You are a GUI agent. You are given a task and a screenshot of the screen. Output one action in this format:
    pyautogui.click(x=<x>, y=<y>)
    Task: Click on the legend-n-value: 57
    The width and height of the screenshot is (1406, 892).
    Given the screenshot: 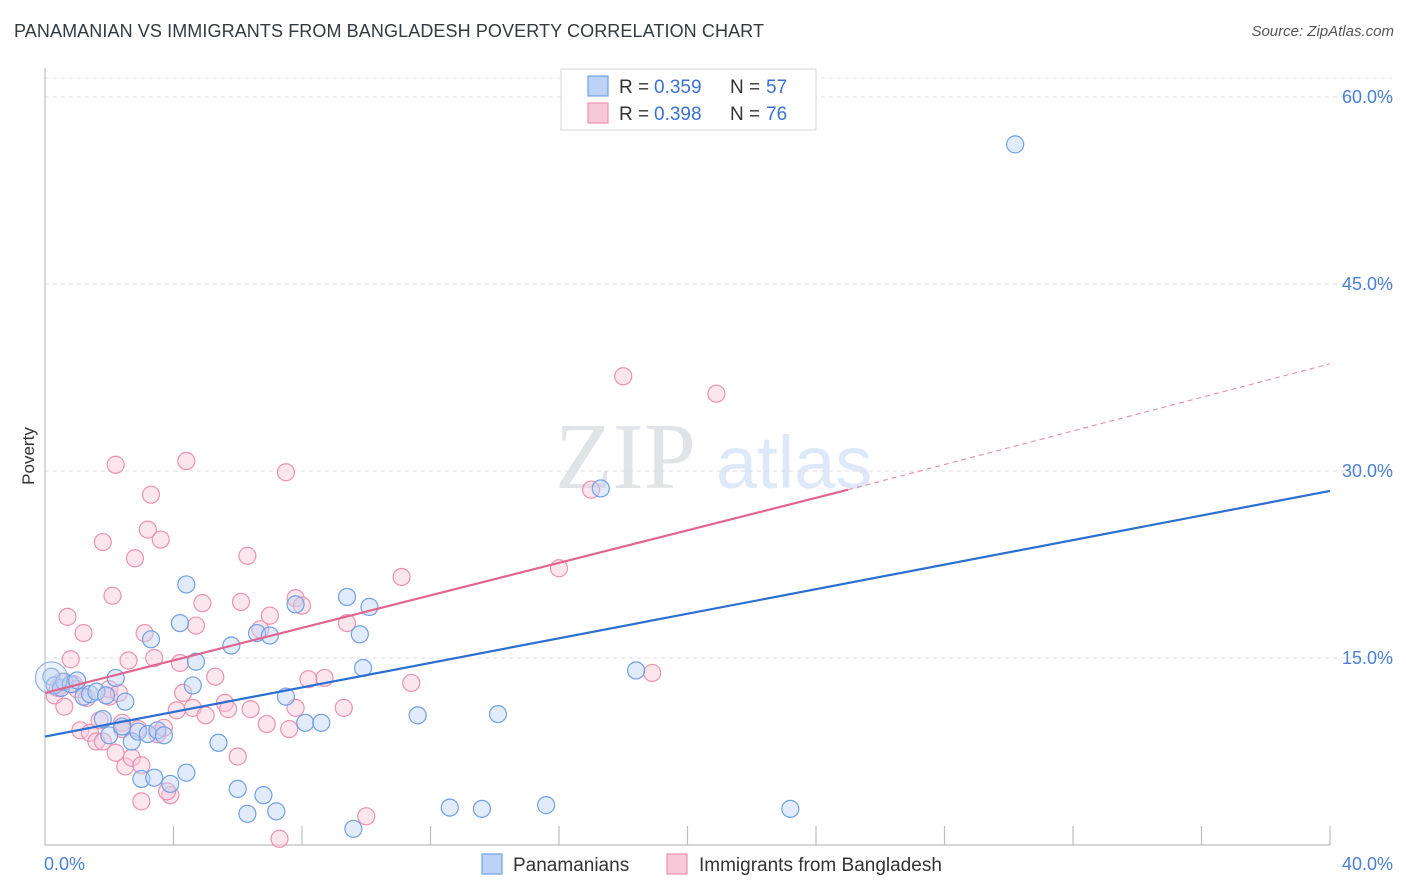 What is the action you would take?
    pyautogui.click(x=776, y=87)
    